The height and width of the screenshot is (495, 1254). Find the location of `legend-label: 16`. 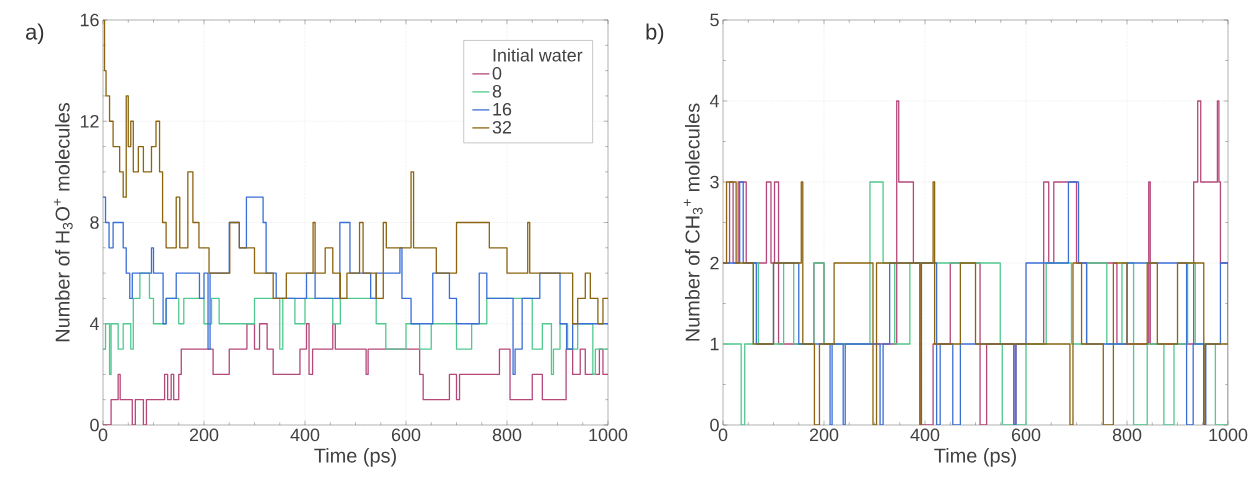

legend-label: 16 is located at coordinates (502, 109).